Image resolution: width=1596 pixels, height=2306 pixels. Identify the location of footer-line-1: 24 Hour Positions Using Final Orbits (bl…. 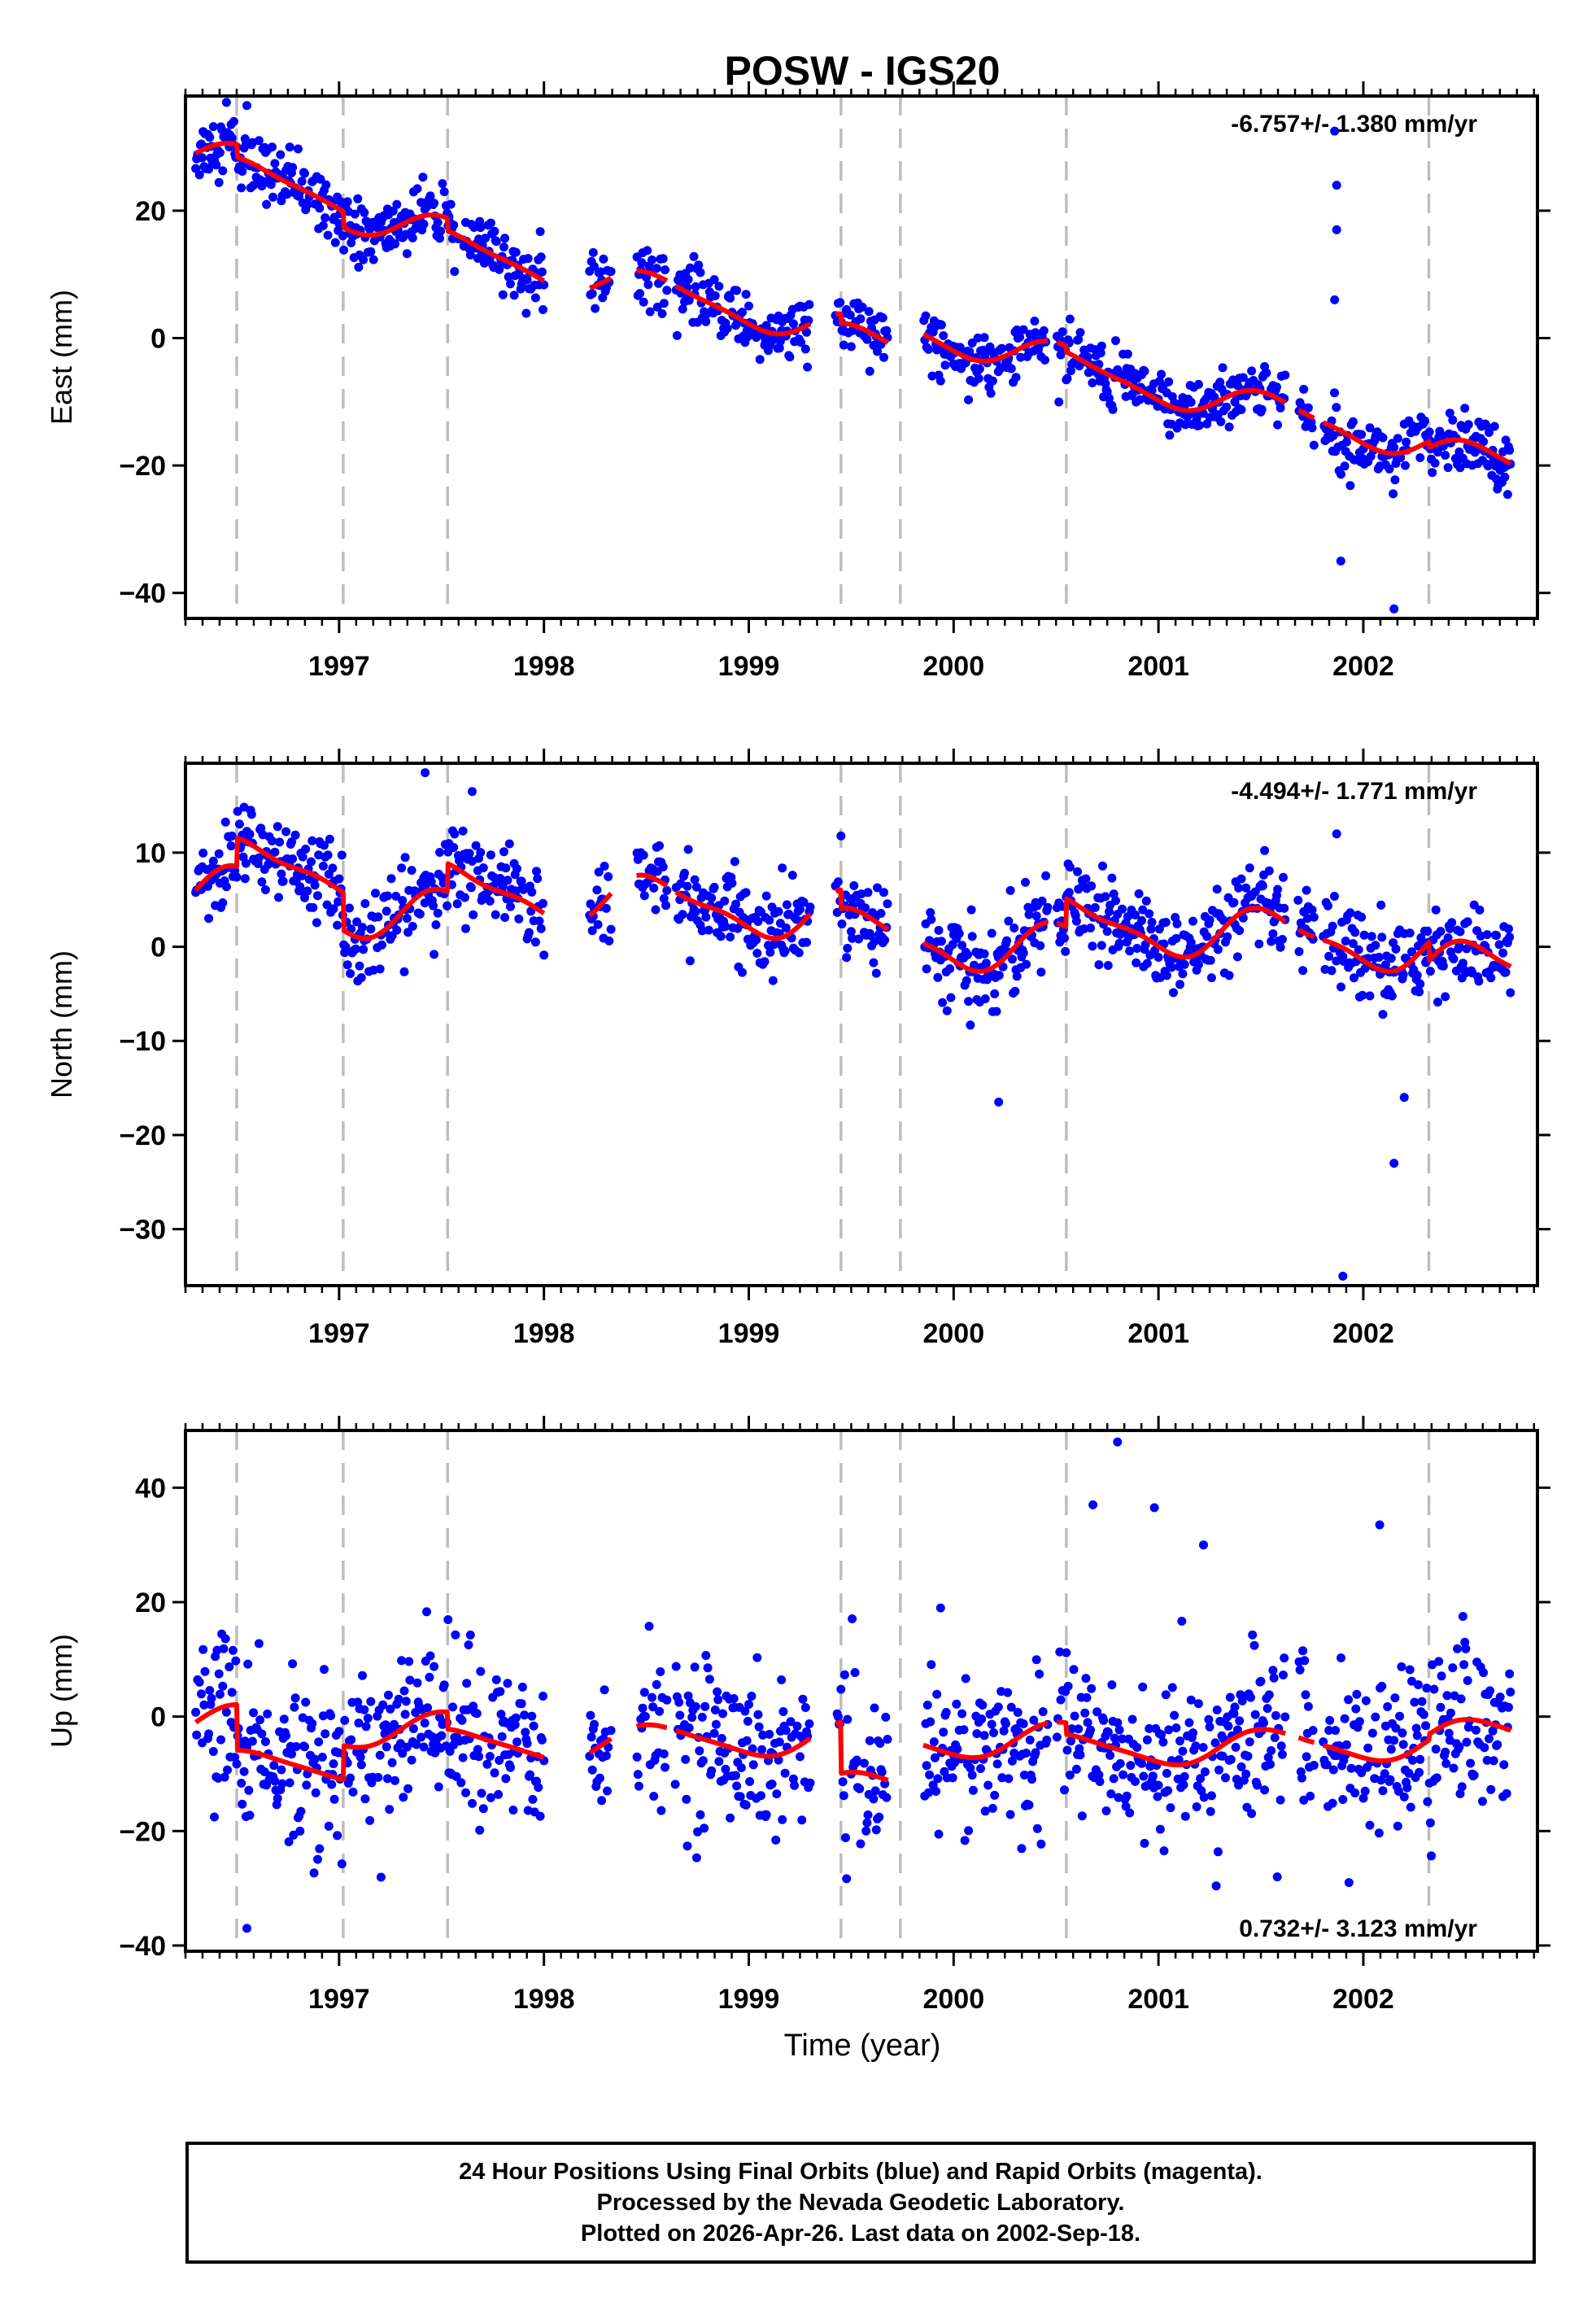
(860, 2172).